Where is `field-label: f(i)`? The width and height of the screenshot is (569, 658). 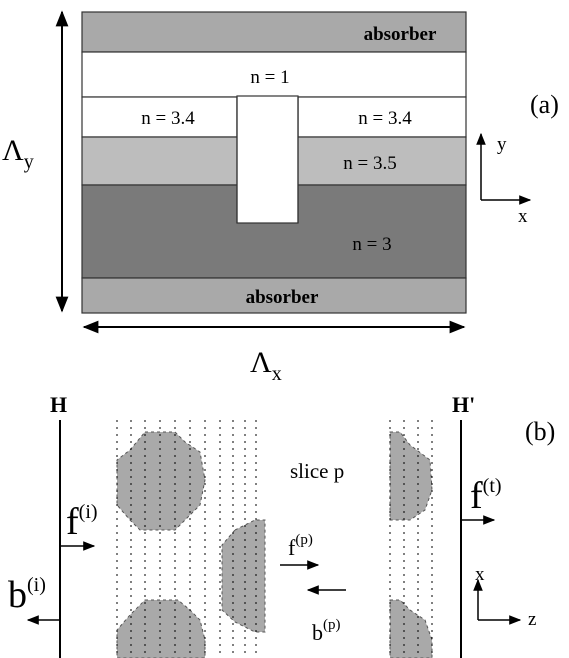
field-label: f(i) is located at coordinates (82, 522).